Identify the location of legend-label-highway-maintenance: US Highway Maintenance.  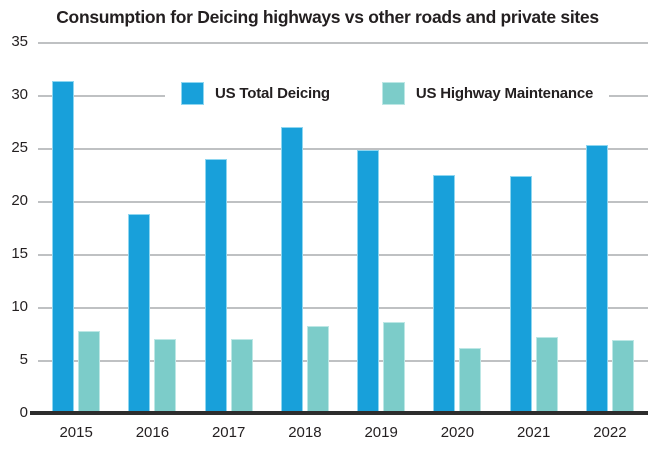
(504, 93).